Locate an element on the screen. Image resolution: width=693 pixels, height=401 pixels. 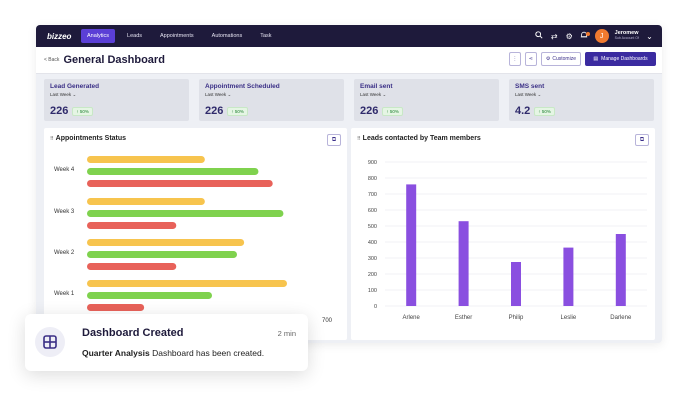
y-tick-label: 200 is located at coordinates (372, 275).